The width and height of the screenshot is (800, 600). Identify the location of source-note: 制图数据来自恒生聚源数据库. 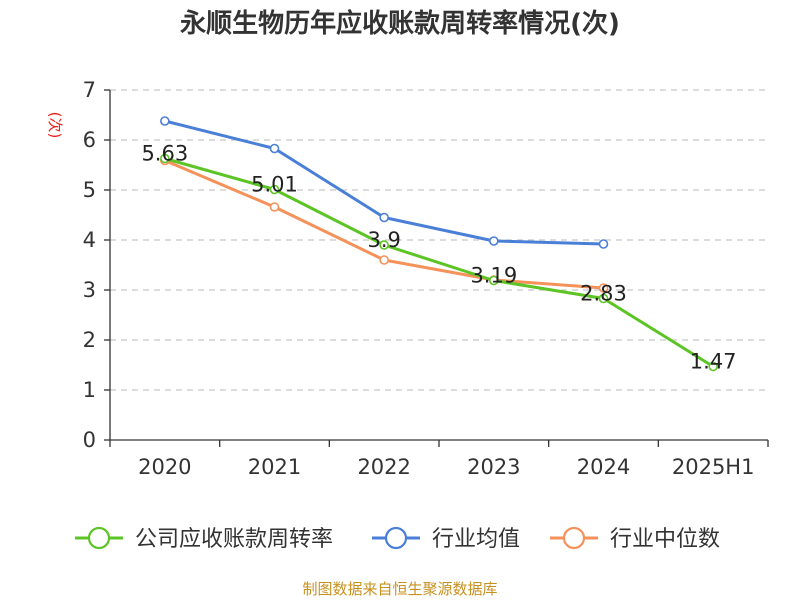
(399, 589).